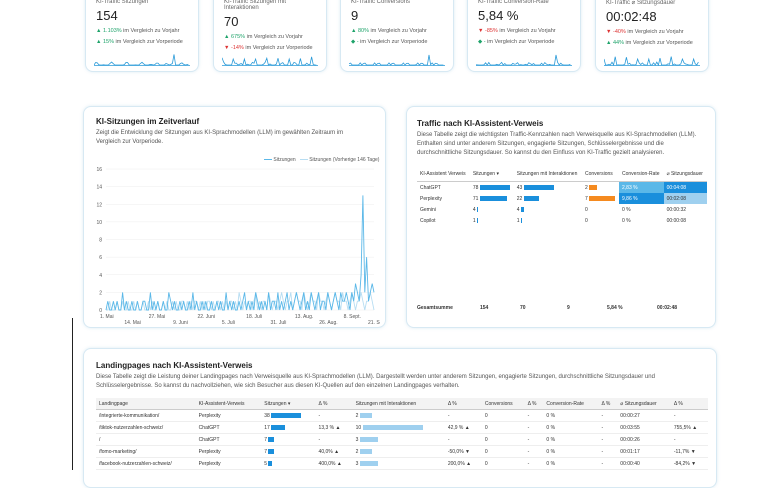  Describe the element at coordinates (689, 416) in the screenshot. I see `duration-delta: -` at that location.